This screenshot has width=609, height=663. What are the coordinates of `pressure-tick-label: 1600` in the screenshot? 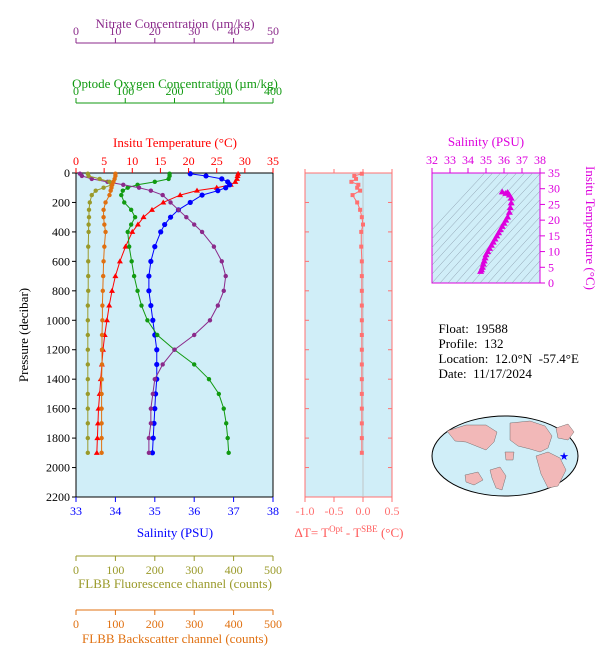 It's located at (58, 409).